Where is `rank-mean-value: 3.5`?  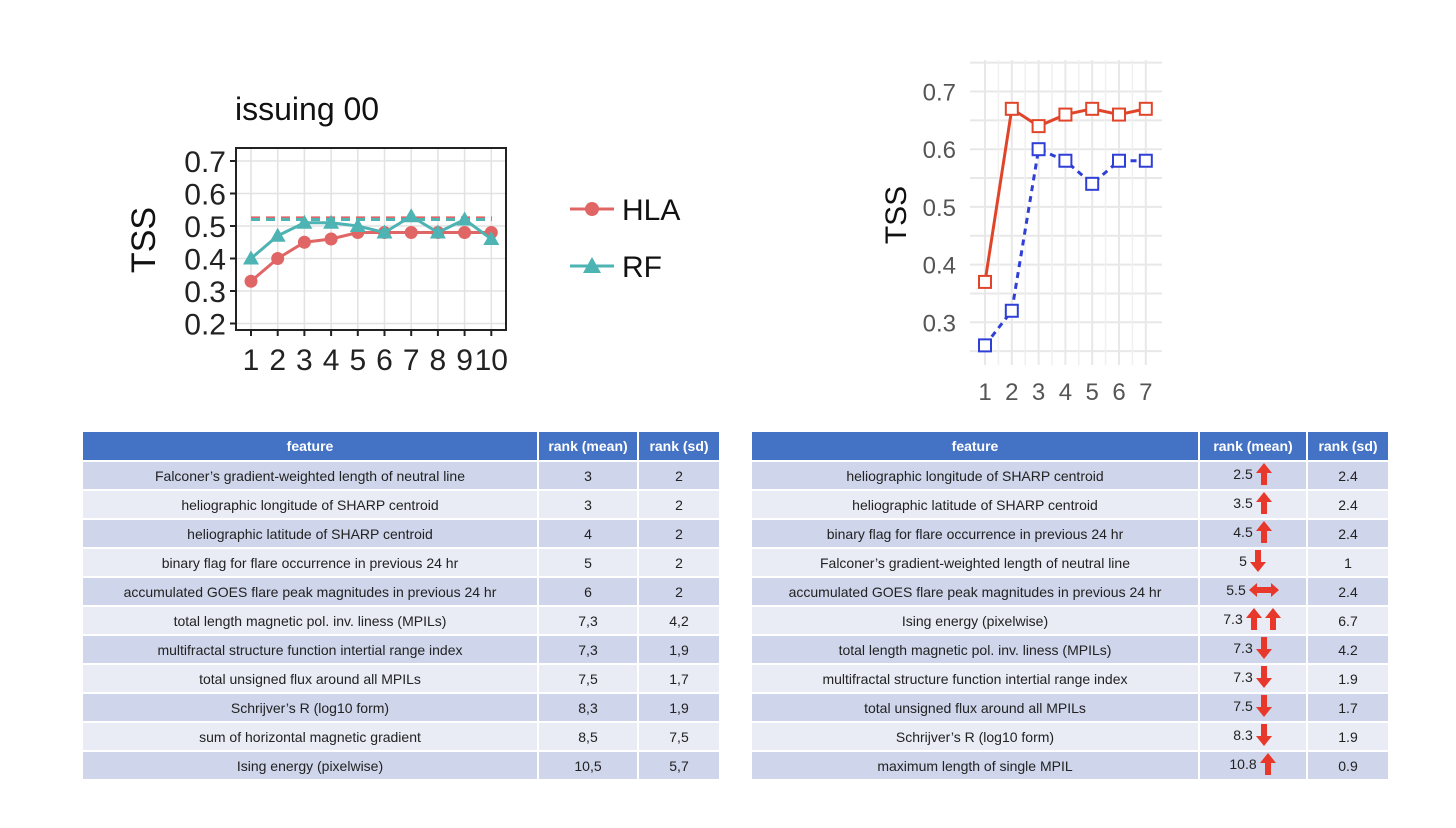 rank-mean-value: 3.5 is located at coordinates (1243, 503).